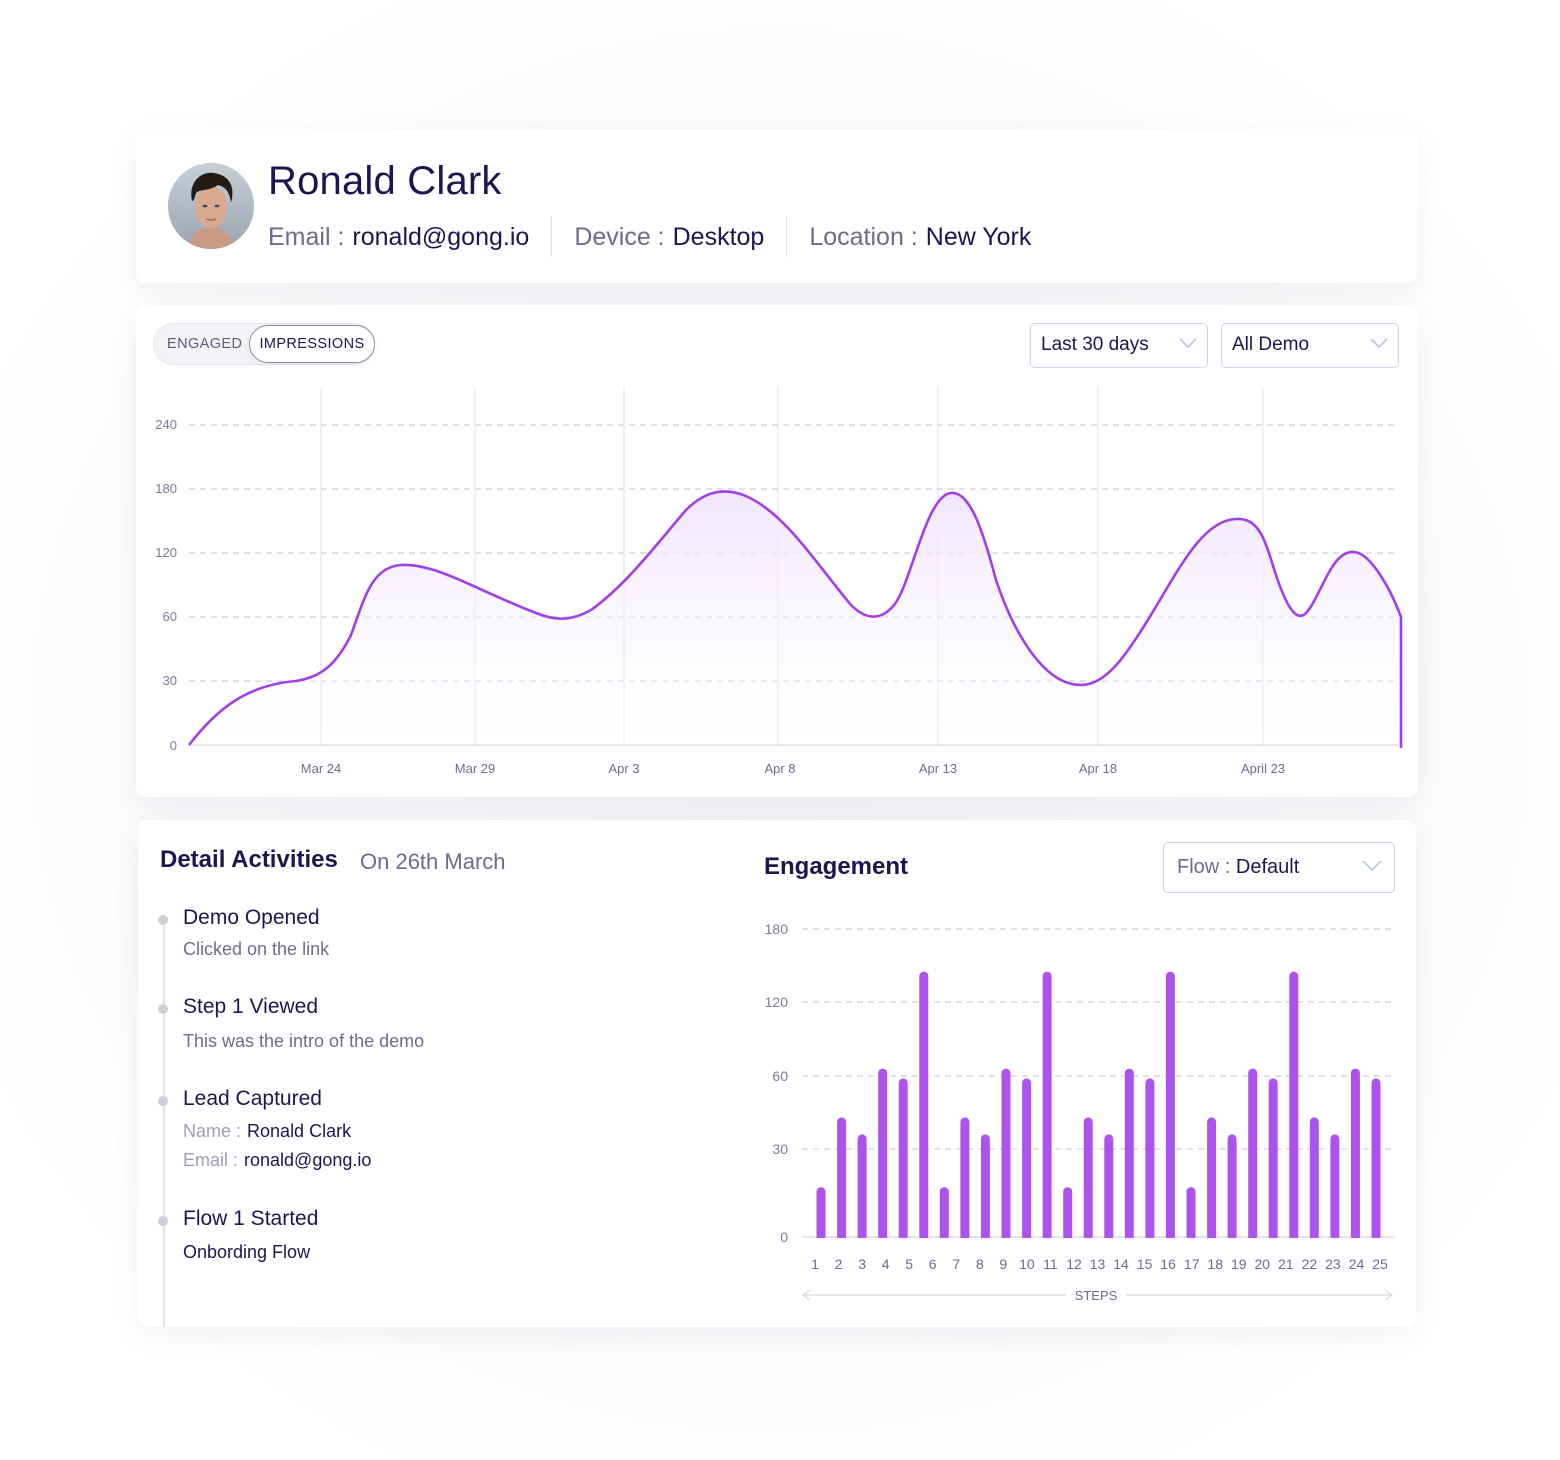  What do you see at coordinates (433, 861) in the screenshot?
I see `activities-date: On 26th March` at bounding box center [433, 861].